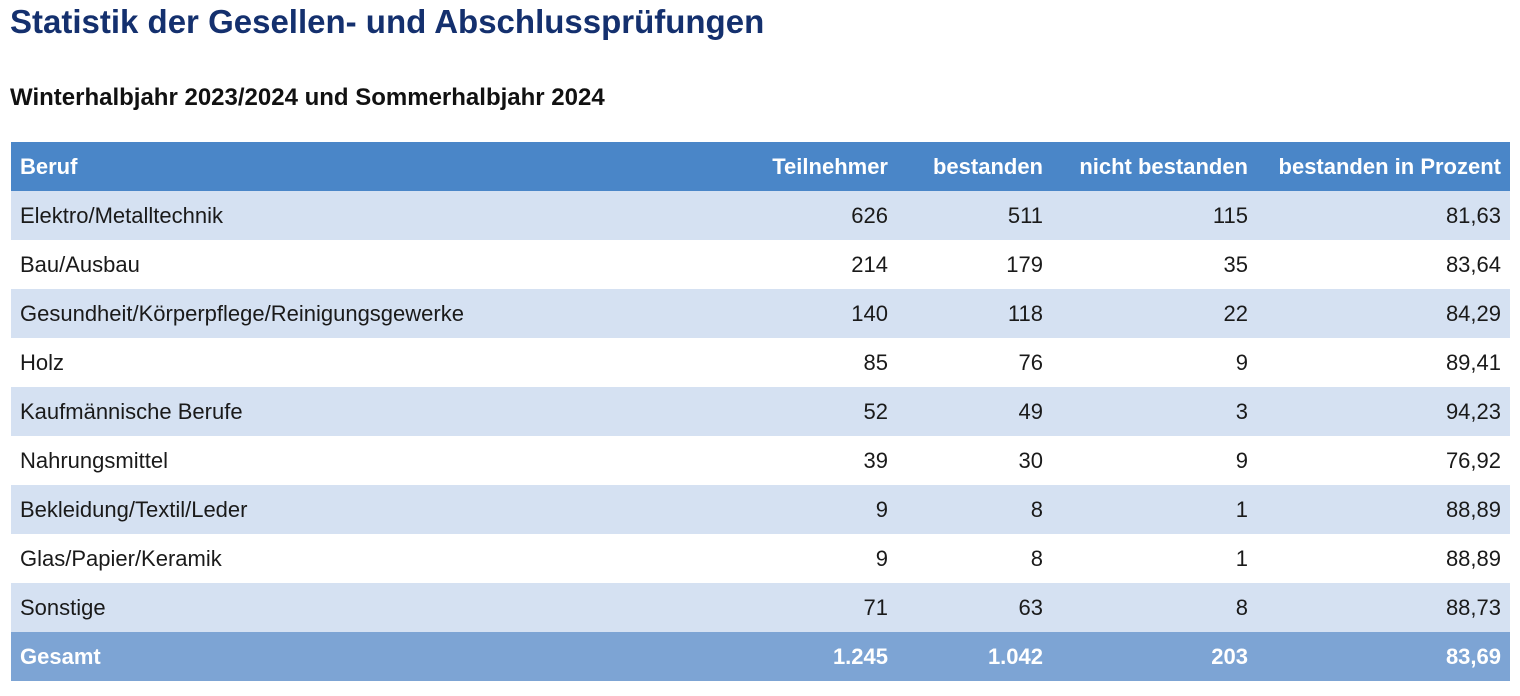 Image resolution: width=1520 pixels, height=696 pixels. I want to click on total-label: Gesamt, so click(361, 656).